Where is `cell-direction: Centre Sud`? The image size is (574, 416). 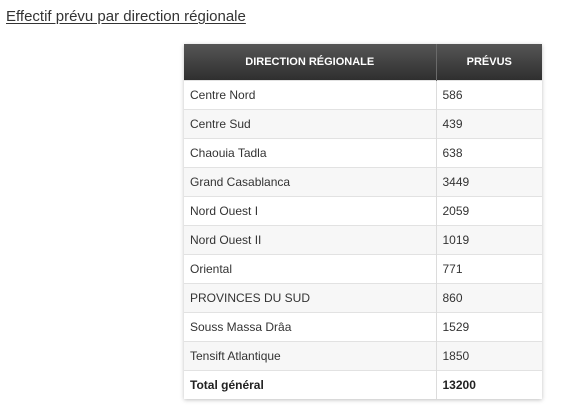
cell-direction: Centre Sud is located at coordinates (310, 124).